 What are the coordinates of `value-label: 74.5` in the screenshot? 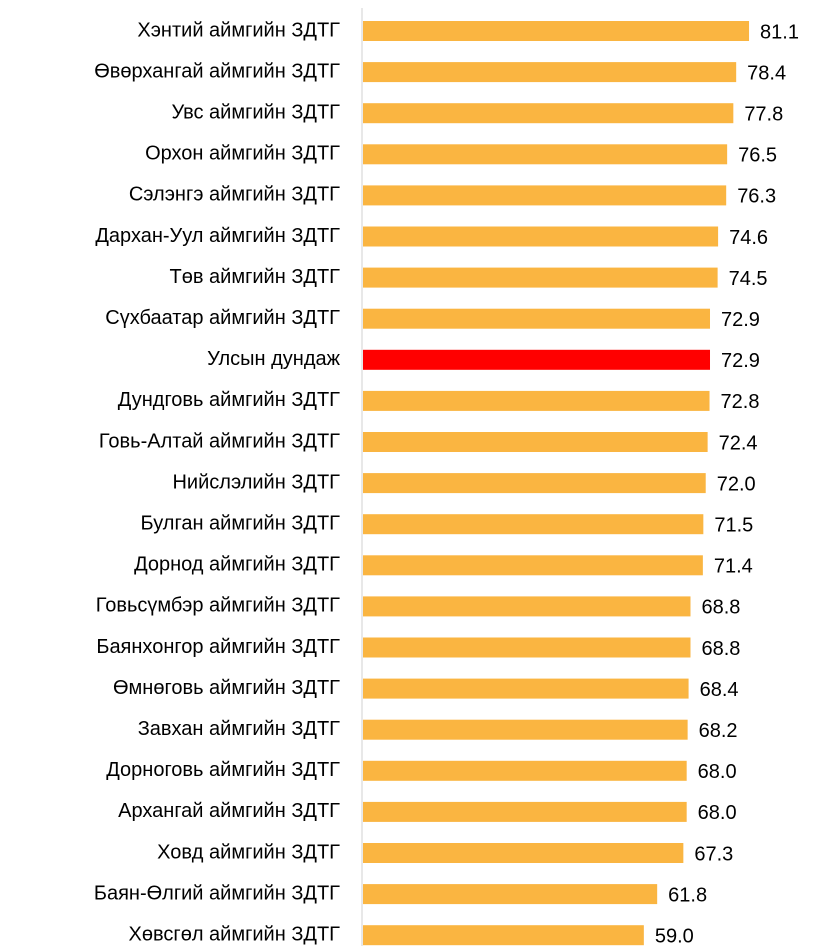 It's located at (748, 279).